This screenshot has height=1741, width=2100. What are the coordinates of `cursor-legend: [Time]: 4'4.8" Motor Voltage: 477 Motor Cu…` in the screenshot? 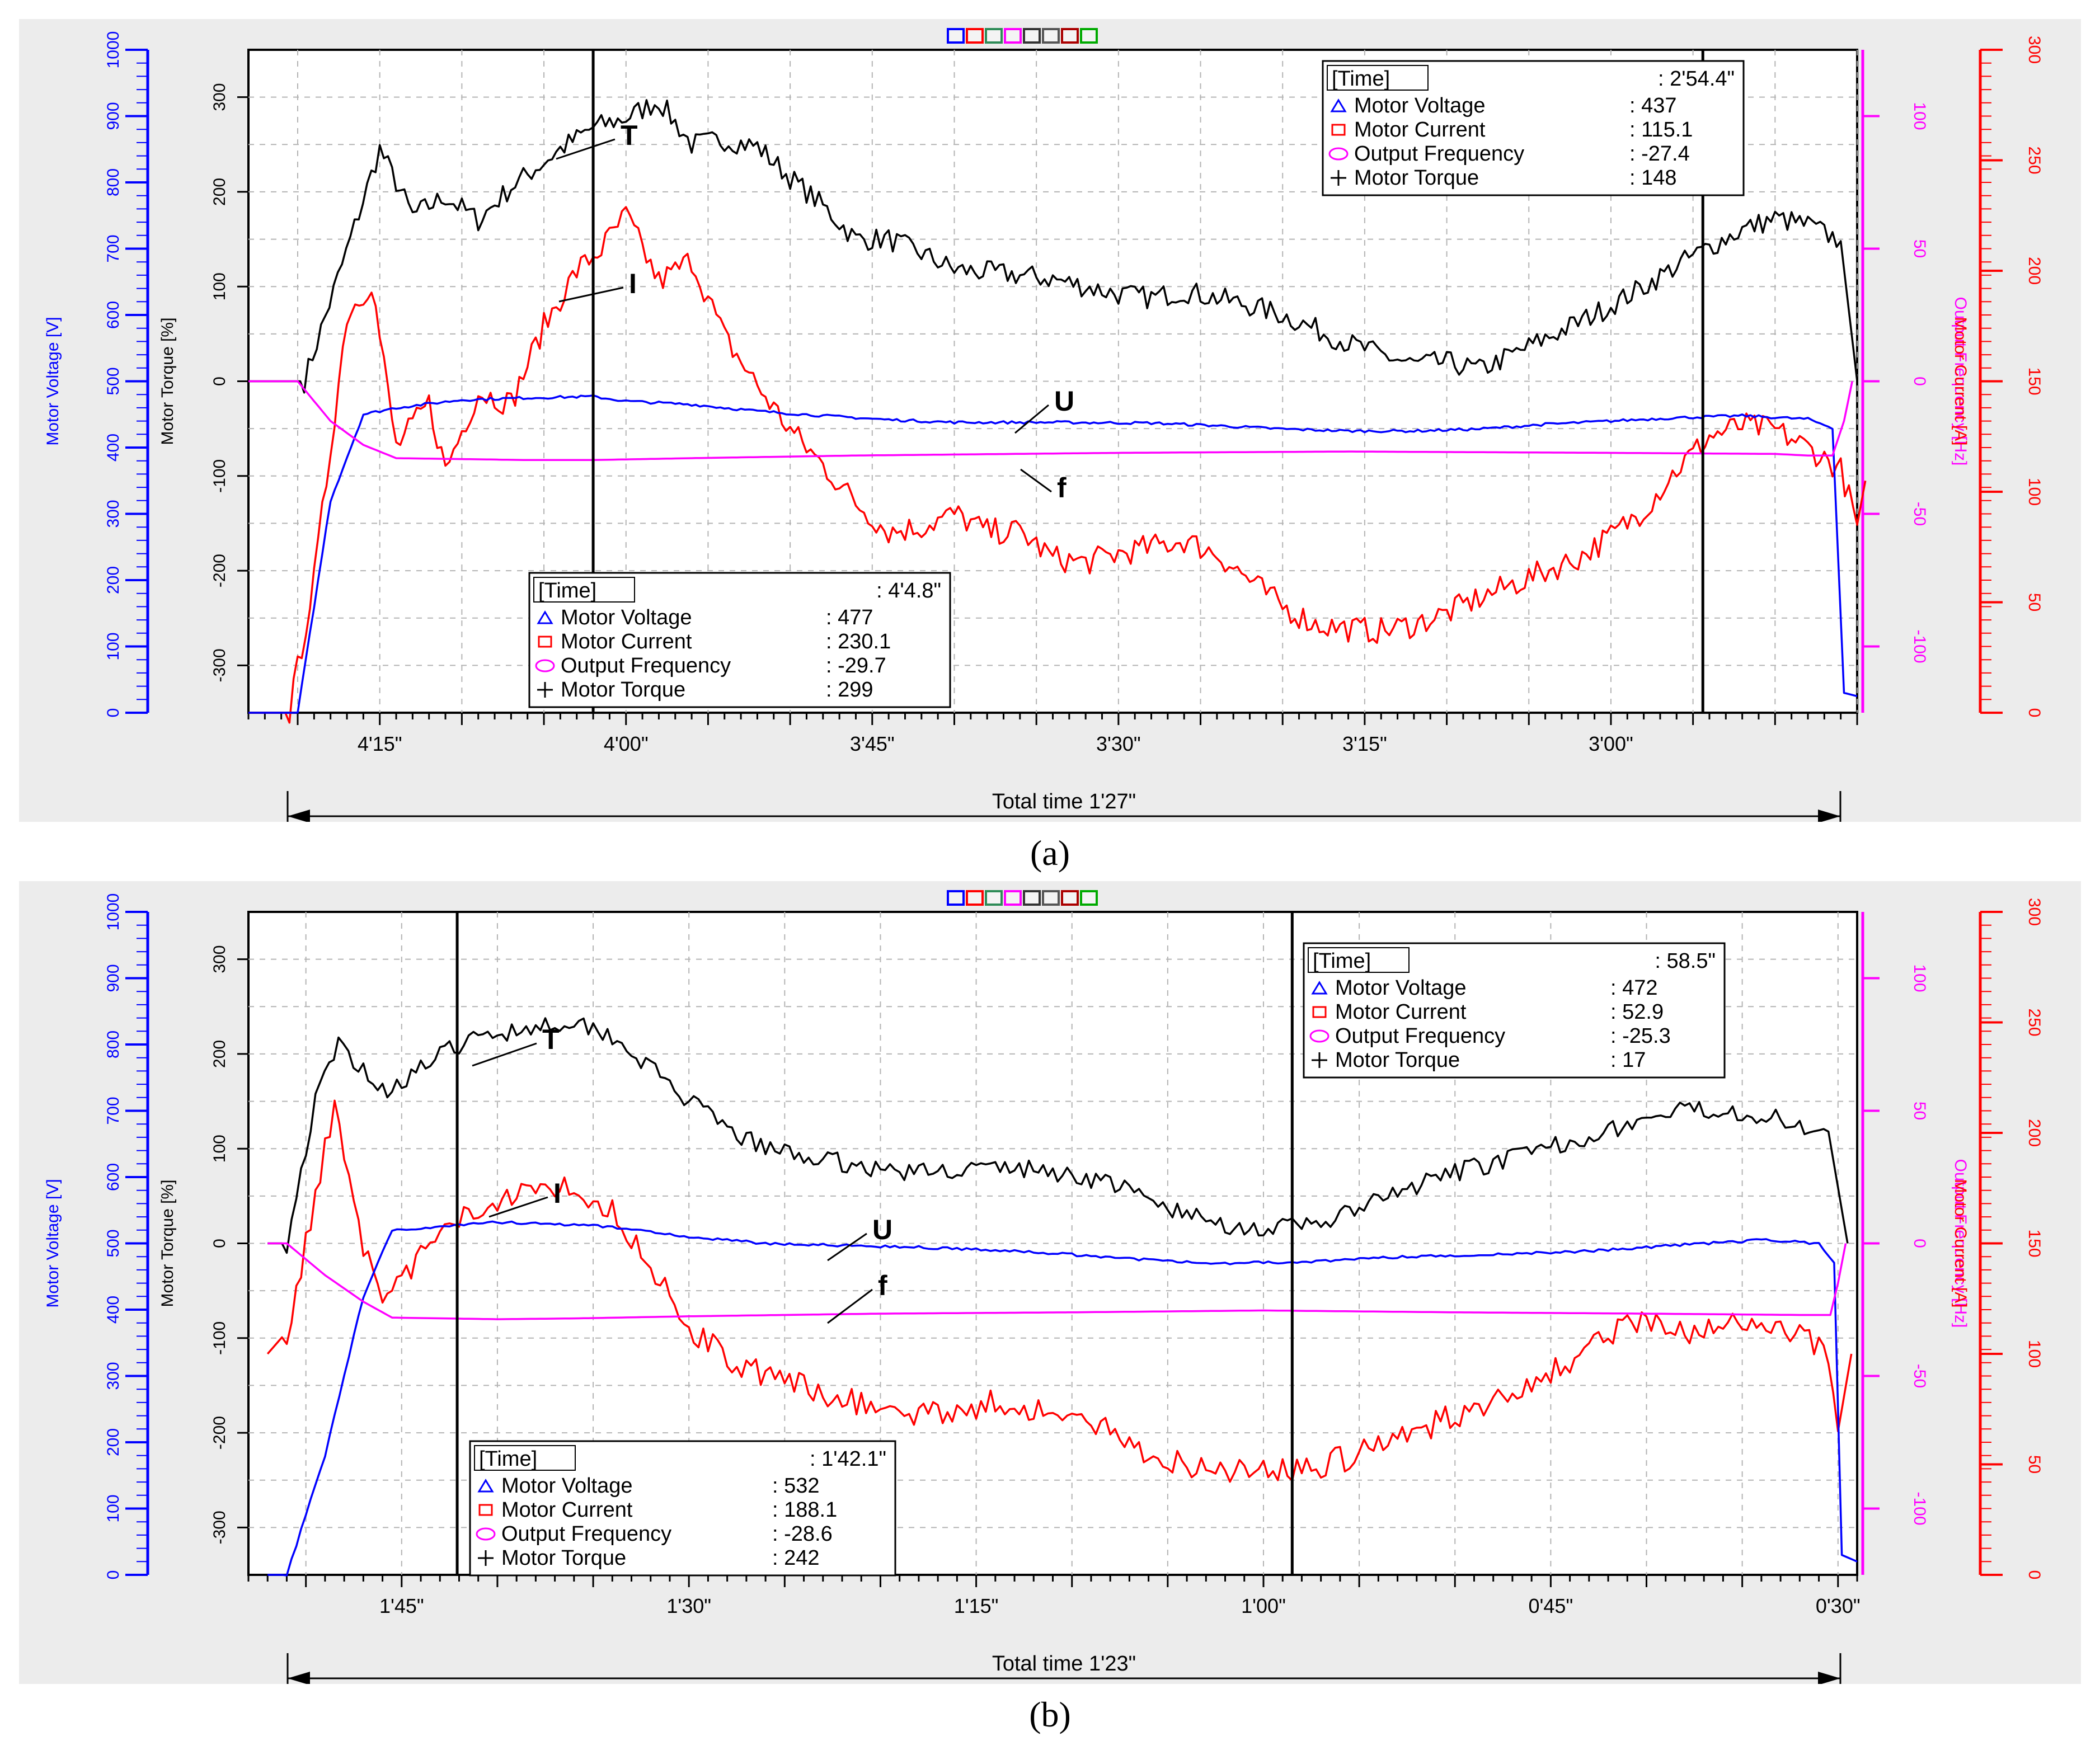 It's located at (739, 640).